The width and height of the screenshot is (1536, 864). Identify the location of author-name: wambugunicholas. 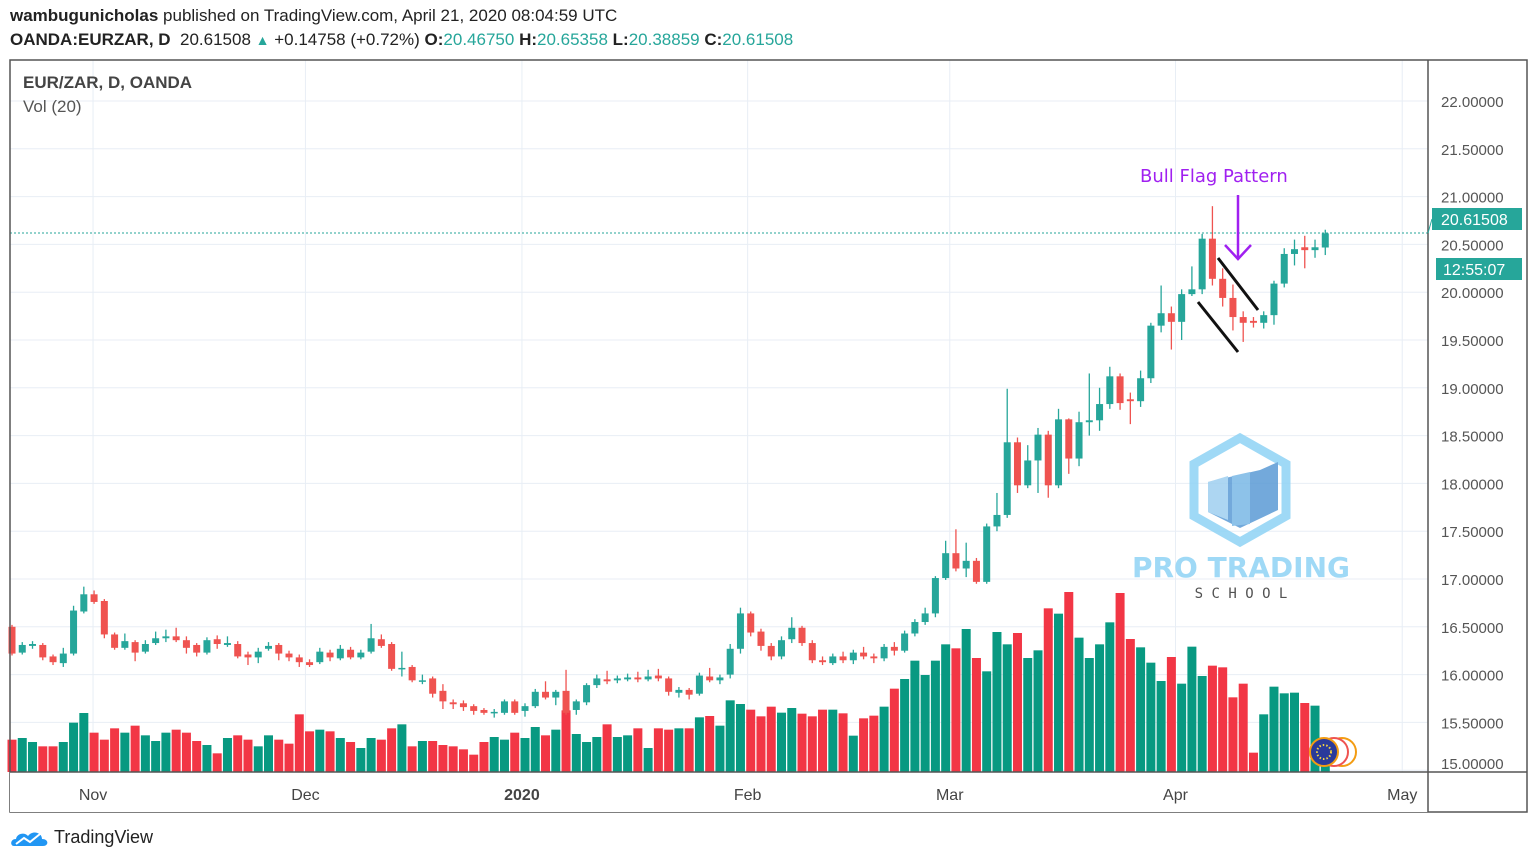
(84, 15).